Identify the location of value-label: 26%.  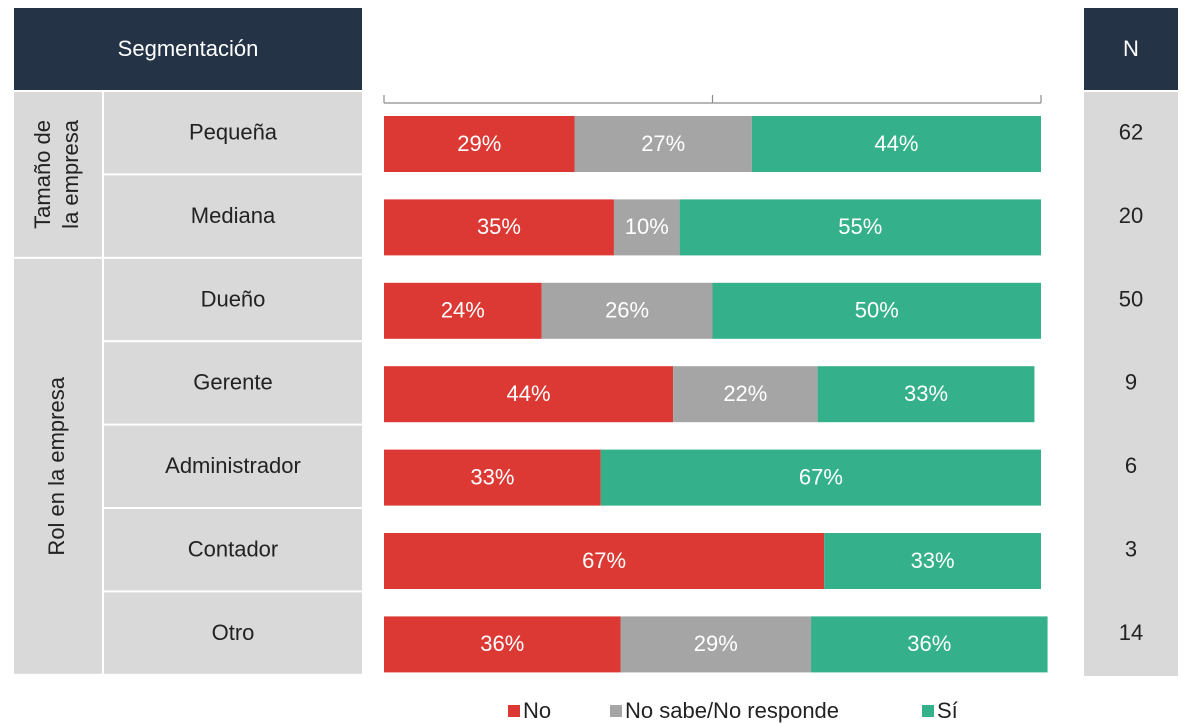
(627, 310).